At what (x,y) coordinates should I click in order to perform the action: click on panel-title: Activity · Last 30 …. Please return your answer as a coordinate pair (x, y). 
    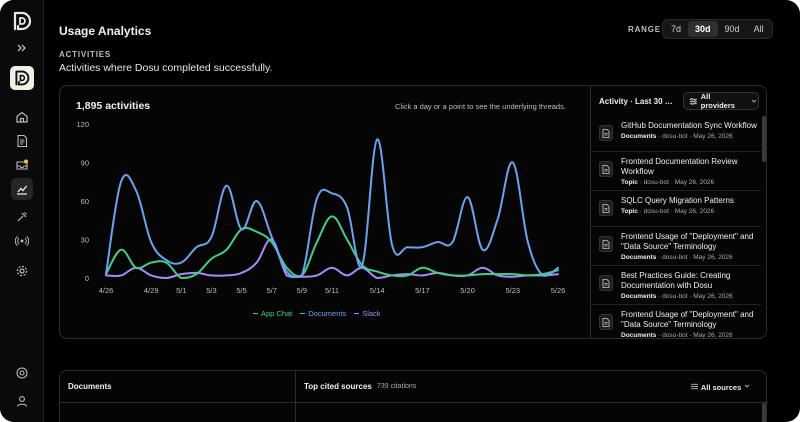
    Looking at the image, I should click on (636, 101).